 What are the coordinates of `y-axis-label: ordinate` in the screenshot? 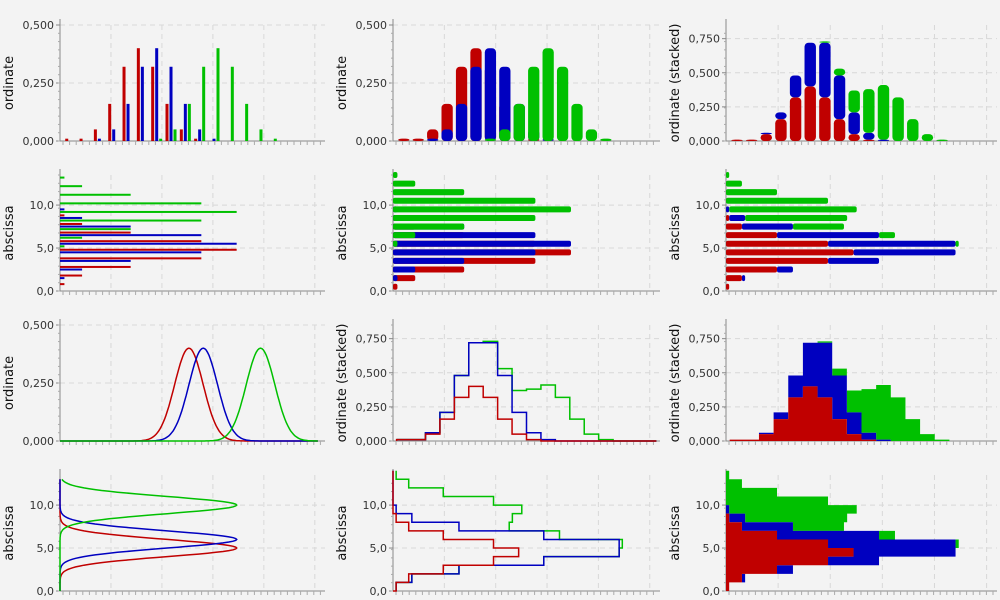 It's located at (9, 83).